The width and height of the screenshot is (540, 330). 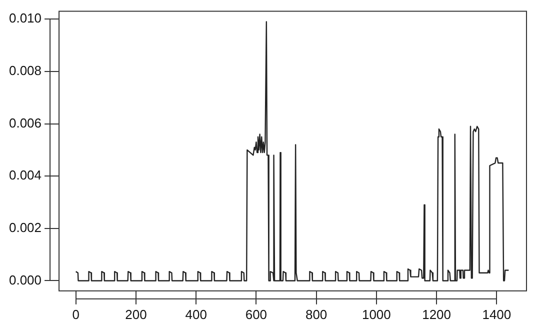 I want to click on x-tick-label: 400, so click(x=196, y=314).